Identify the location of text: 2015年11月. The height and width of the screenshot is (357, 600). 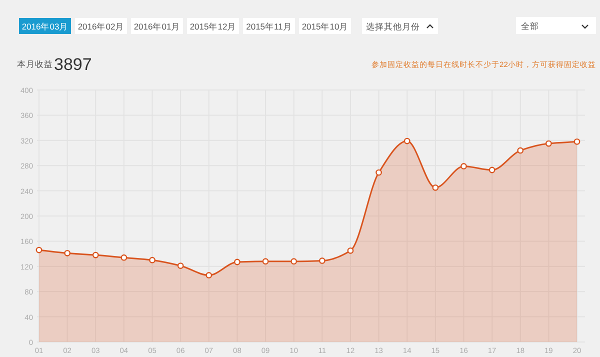
(269, 27).